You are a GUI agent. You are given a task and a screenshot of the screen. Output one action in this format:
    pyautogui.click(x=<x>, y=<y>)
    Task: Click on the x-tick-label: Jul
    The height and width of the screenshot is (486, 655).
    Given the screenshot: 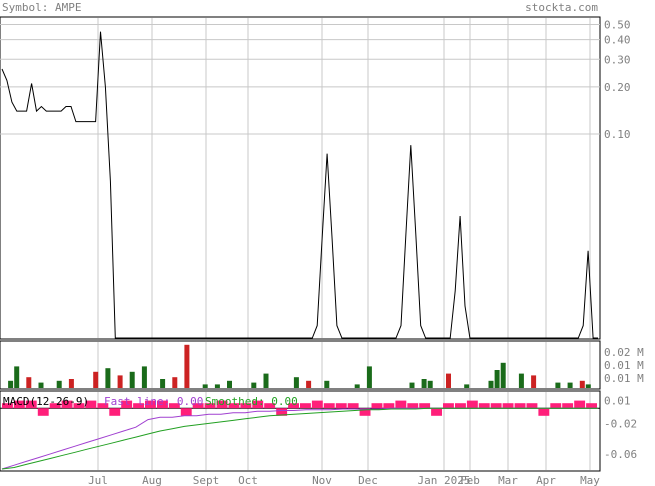 What is the action you would take?
    pyautogui.click(x=98, y=480)
    